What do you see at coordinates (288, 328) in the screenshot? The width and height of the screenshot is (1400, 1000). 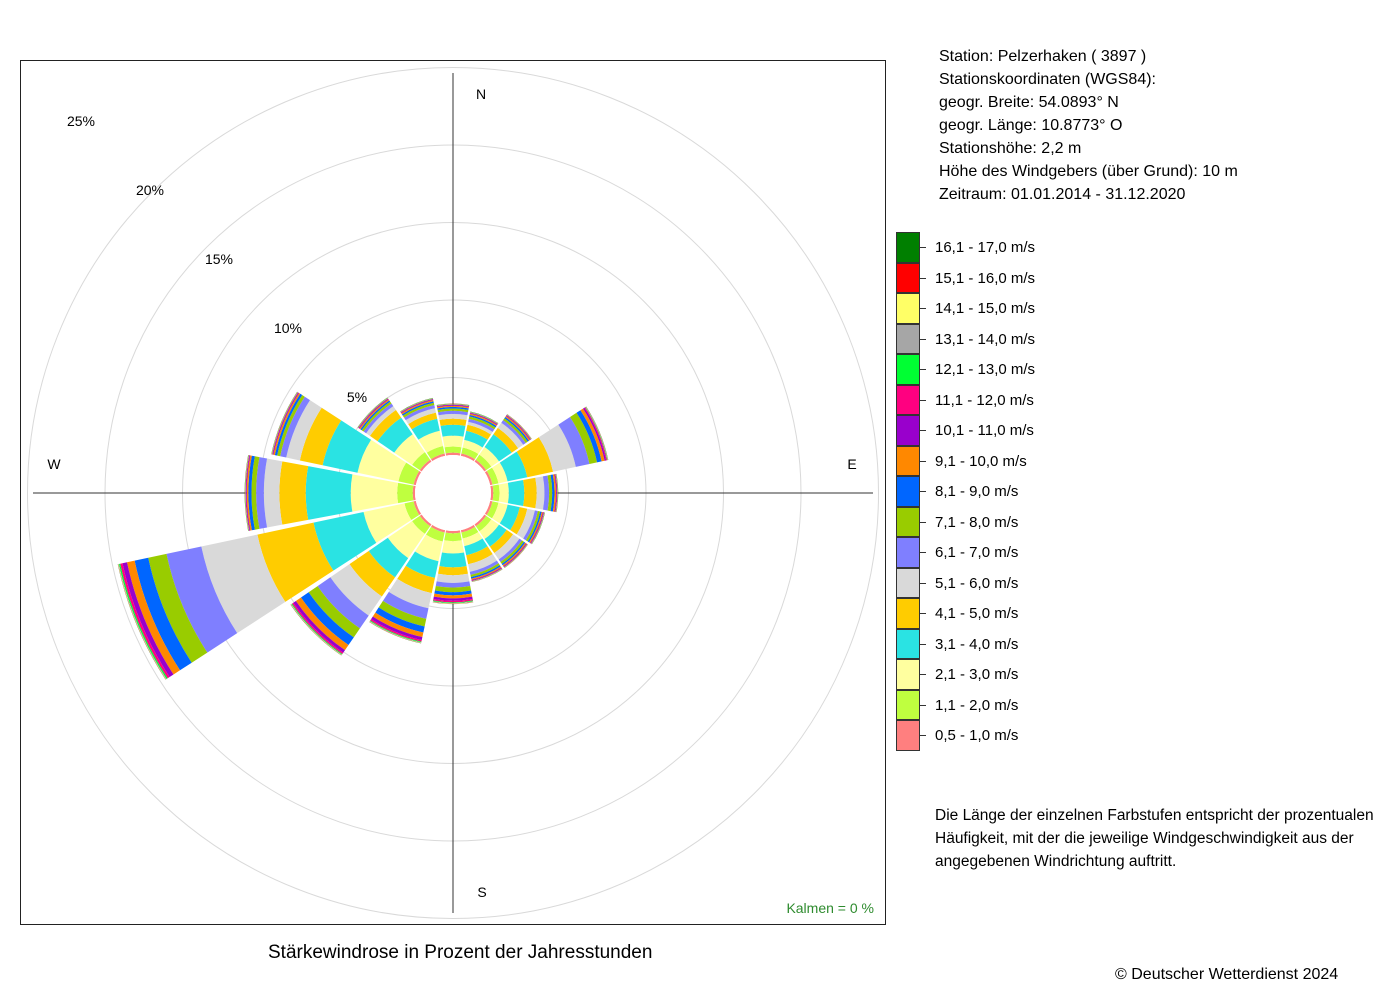 I see `radial-tick-10: 10%` at bounding box center [288, 328].